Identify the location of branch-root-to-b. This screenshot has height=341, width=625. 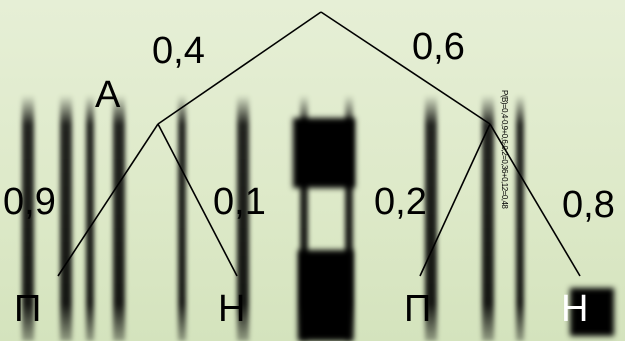
(405, 68).